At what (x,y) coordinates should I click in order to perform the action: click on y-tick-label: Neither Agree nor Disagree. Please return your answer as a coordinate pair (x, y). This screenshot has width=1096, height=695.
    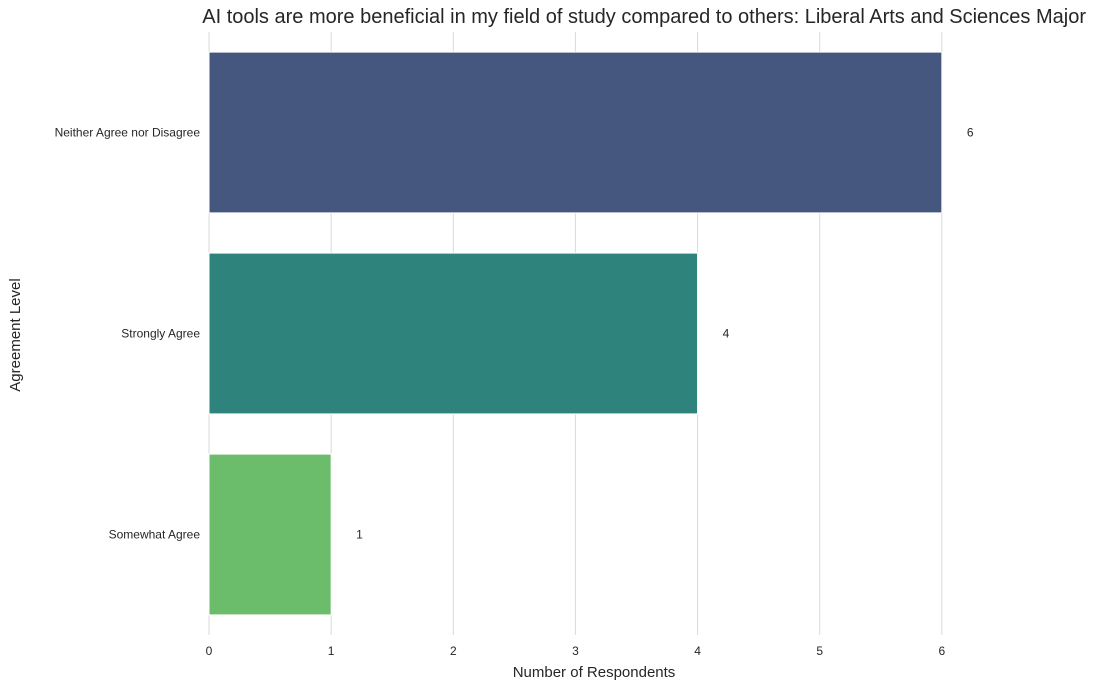
    Looking at the image, I should click on (128, 133).